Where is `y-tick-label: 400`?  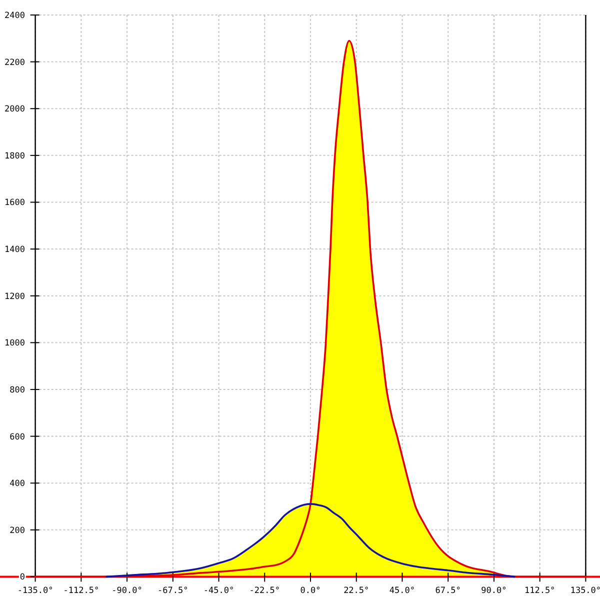 y-tick-label: 400 is located at coordinates (17, 484).